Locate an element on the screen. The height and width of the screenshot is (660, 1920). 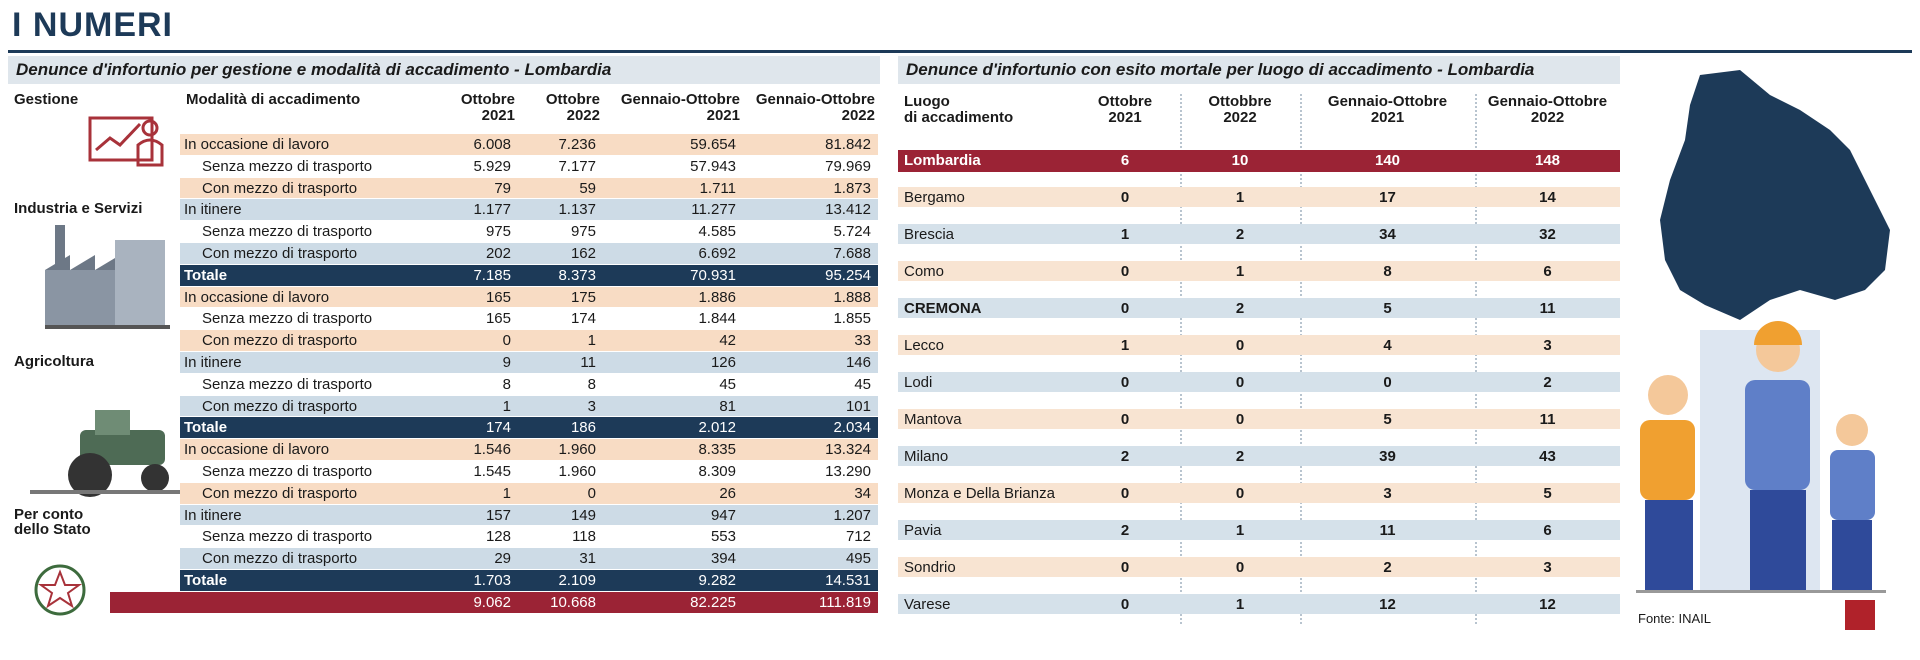
cell-value: 101 is located at coordinates (858, 406).